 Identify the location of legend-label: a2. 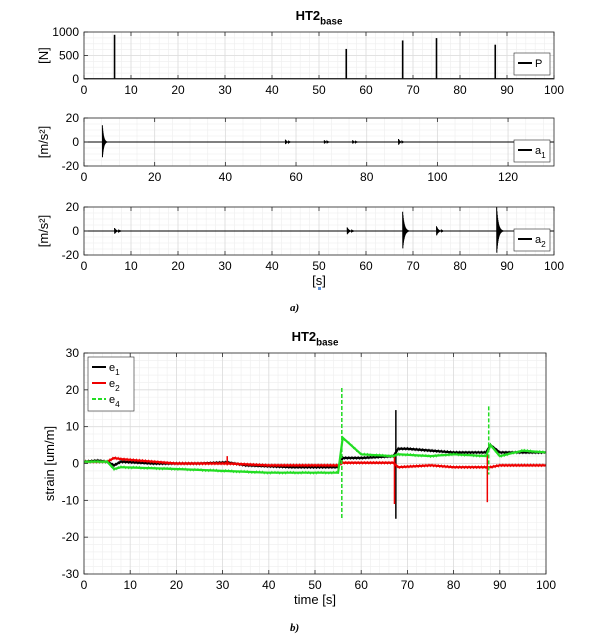
(540, 241).